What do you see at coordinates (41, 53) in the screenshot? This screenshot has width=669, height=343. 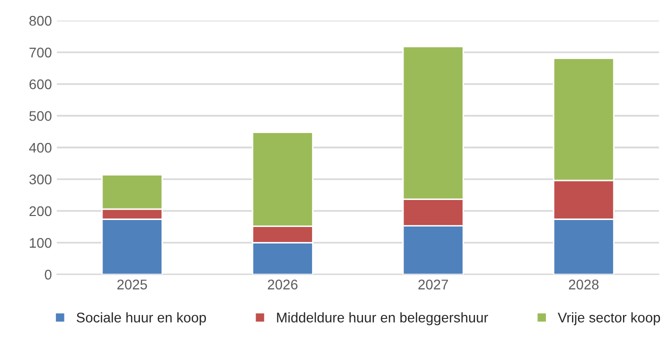 I see `y-tick-label: 700` at bounding box center [41, 53].